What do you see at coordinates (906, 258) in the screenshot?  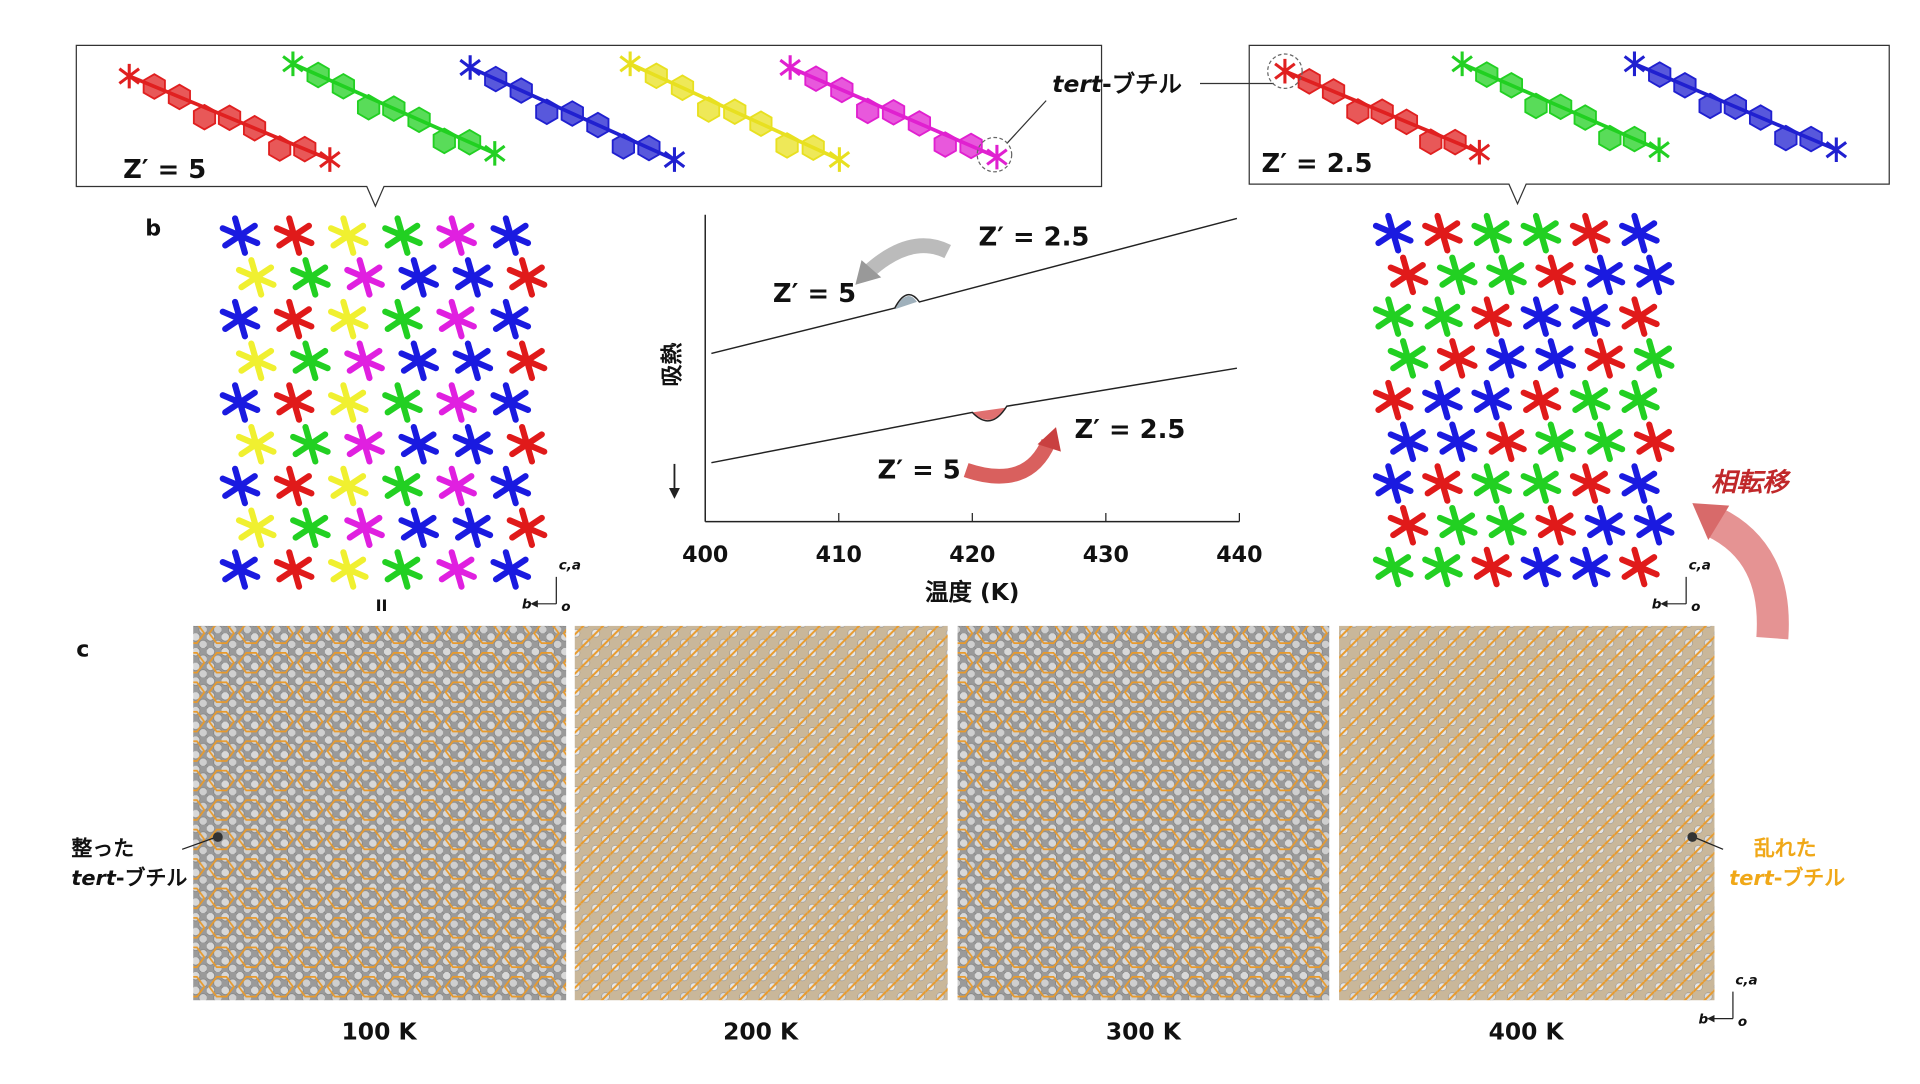 I see `arrow` at bounding box center [906, 258].